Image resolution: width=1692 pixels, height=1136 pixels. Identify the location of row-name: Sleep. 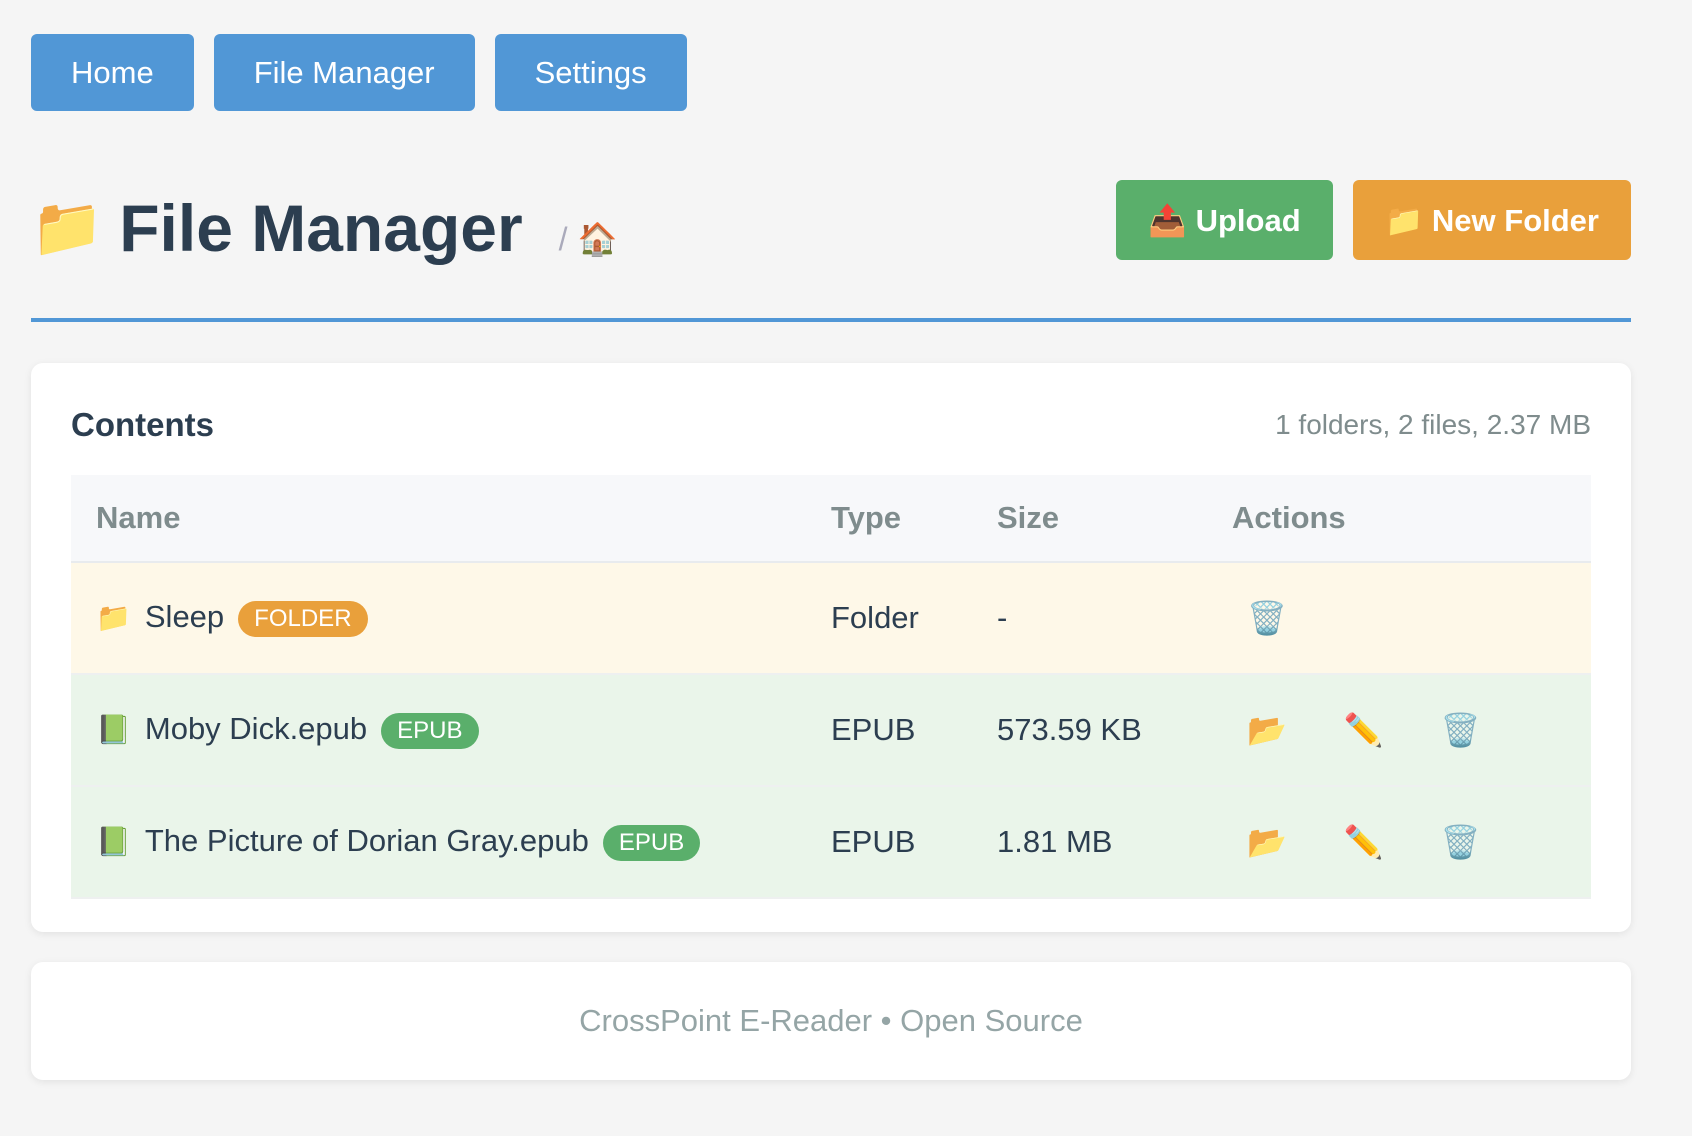
(184, 617).